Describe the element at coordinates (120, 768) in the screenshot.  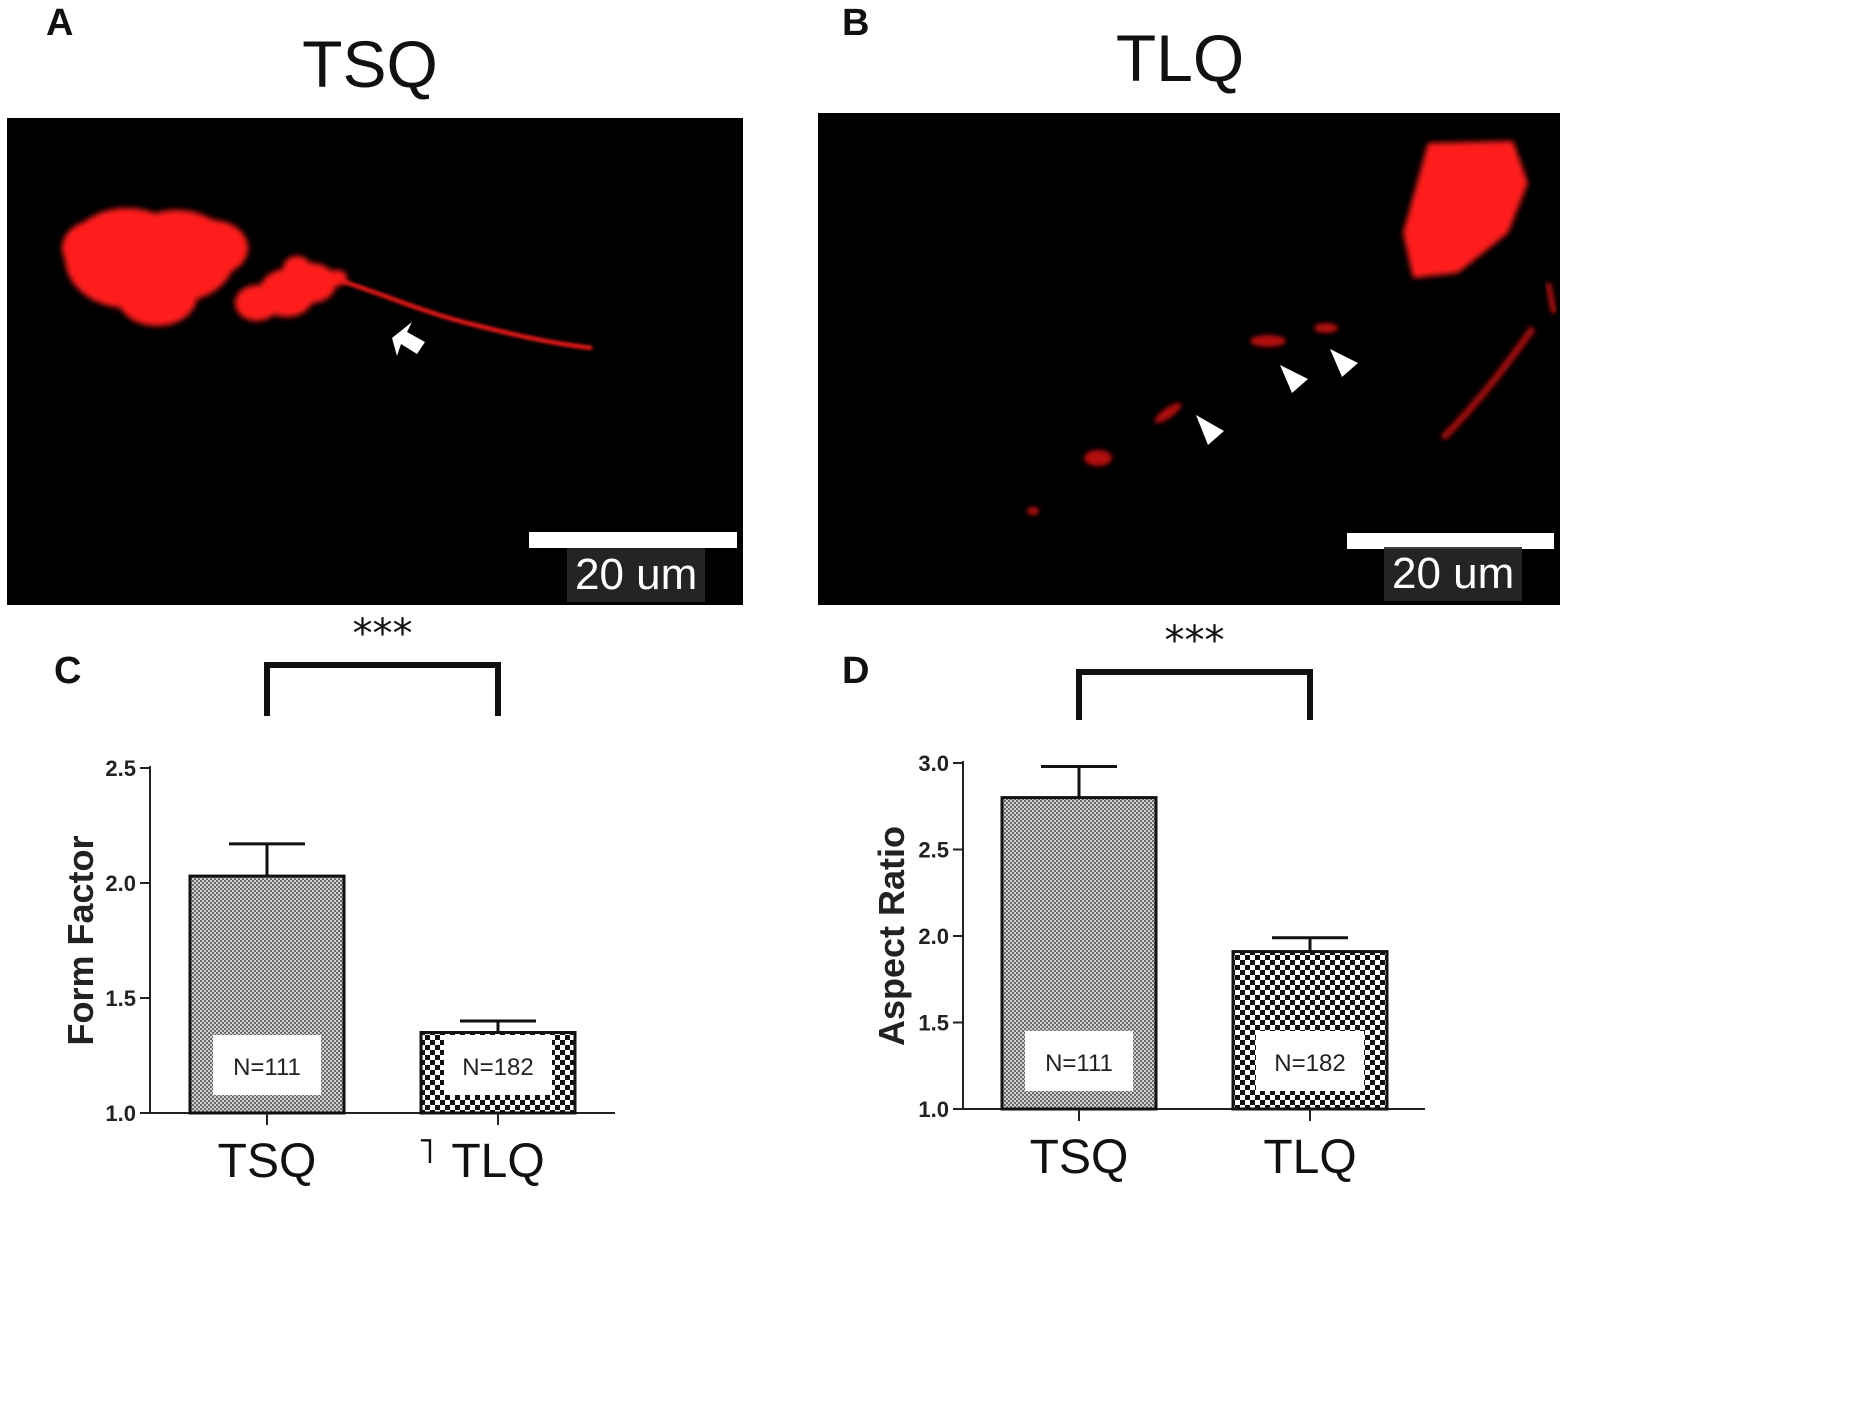
I see `y-tick-label: 2.5` at that location.